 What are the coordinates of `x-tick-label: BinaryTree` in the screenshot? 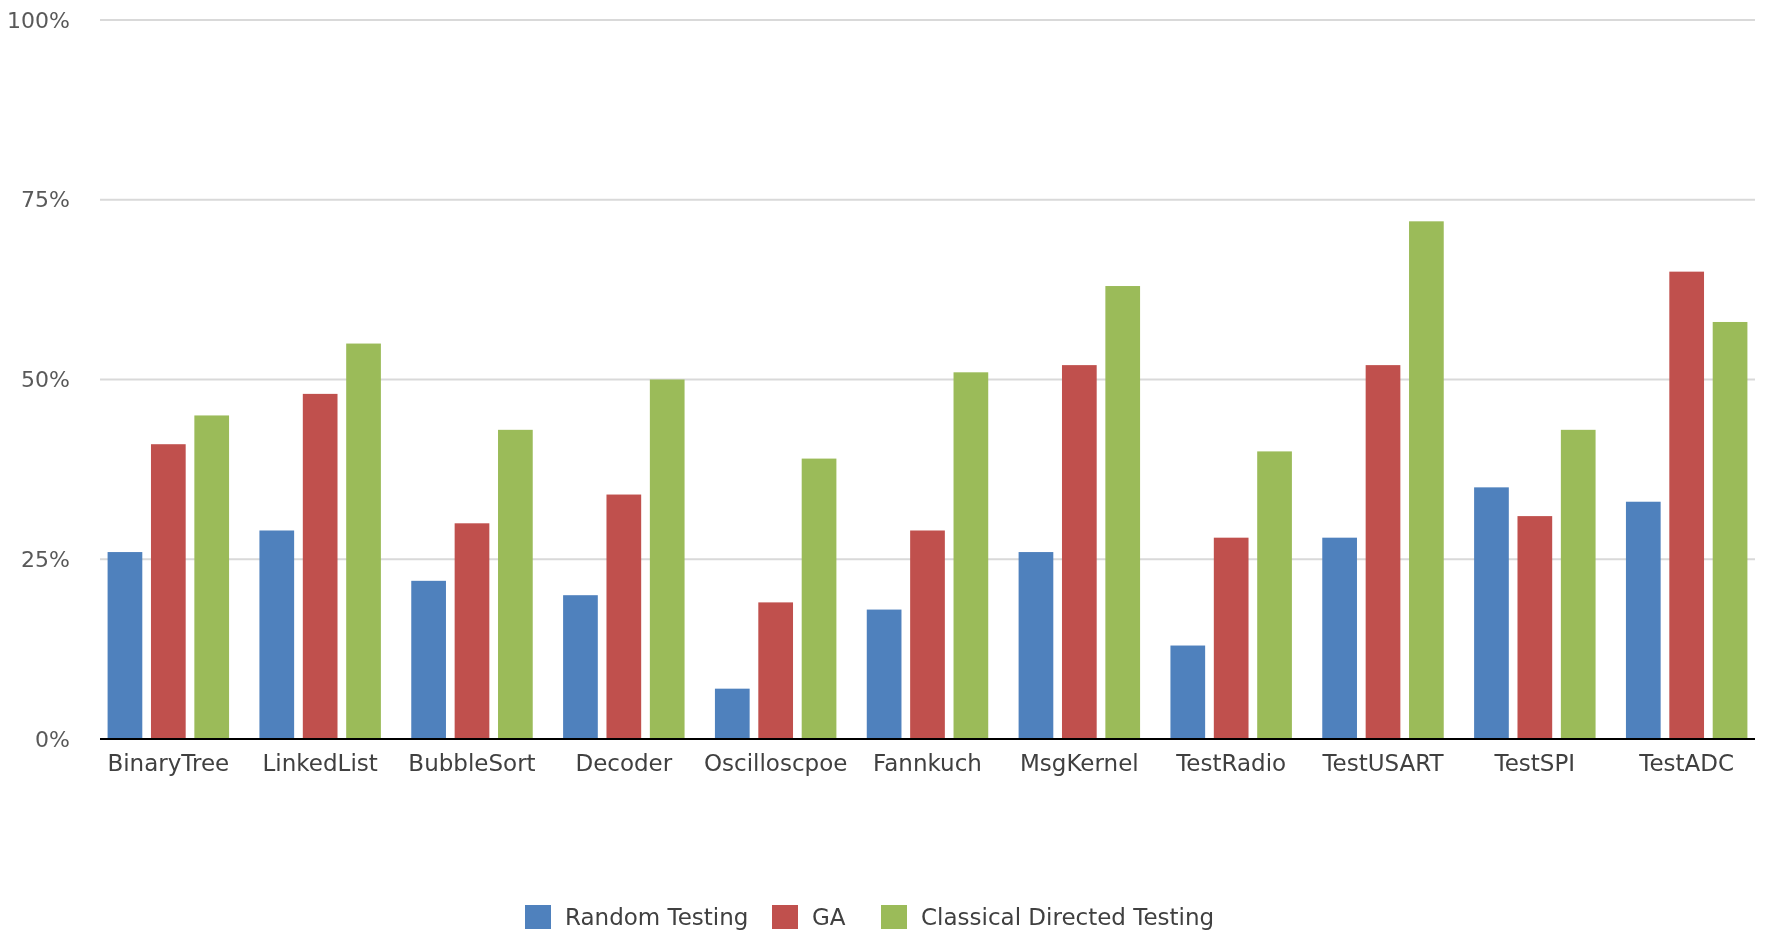 It's located at (168, 763).